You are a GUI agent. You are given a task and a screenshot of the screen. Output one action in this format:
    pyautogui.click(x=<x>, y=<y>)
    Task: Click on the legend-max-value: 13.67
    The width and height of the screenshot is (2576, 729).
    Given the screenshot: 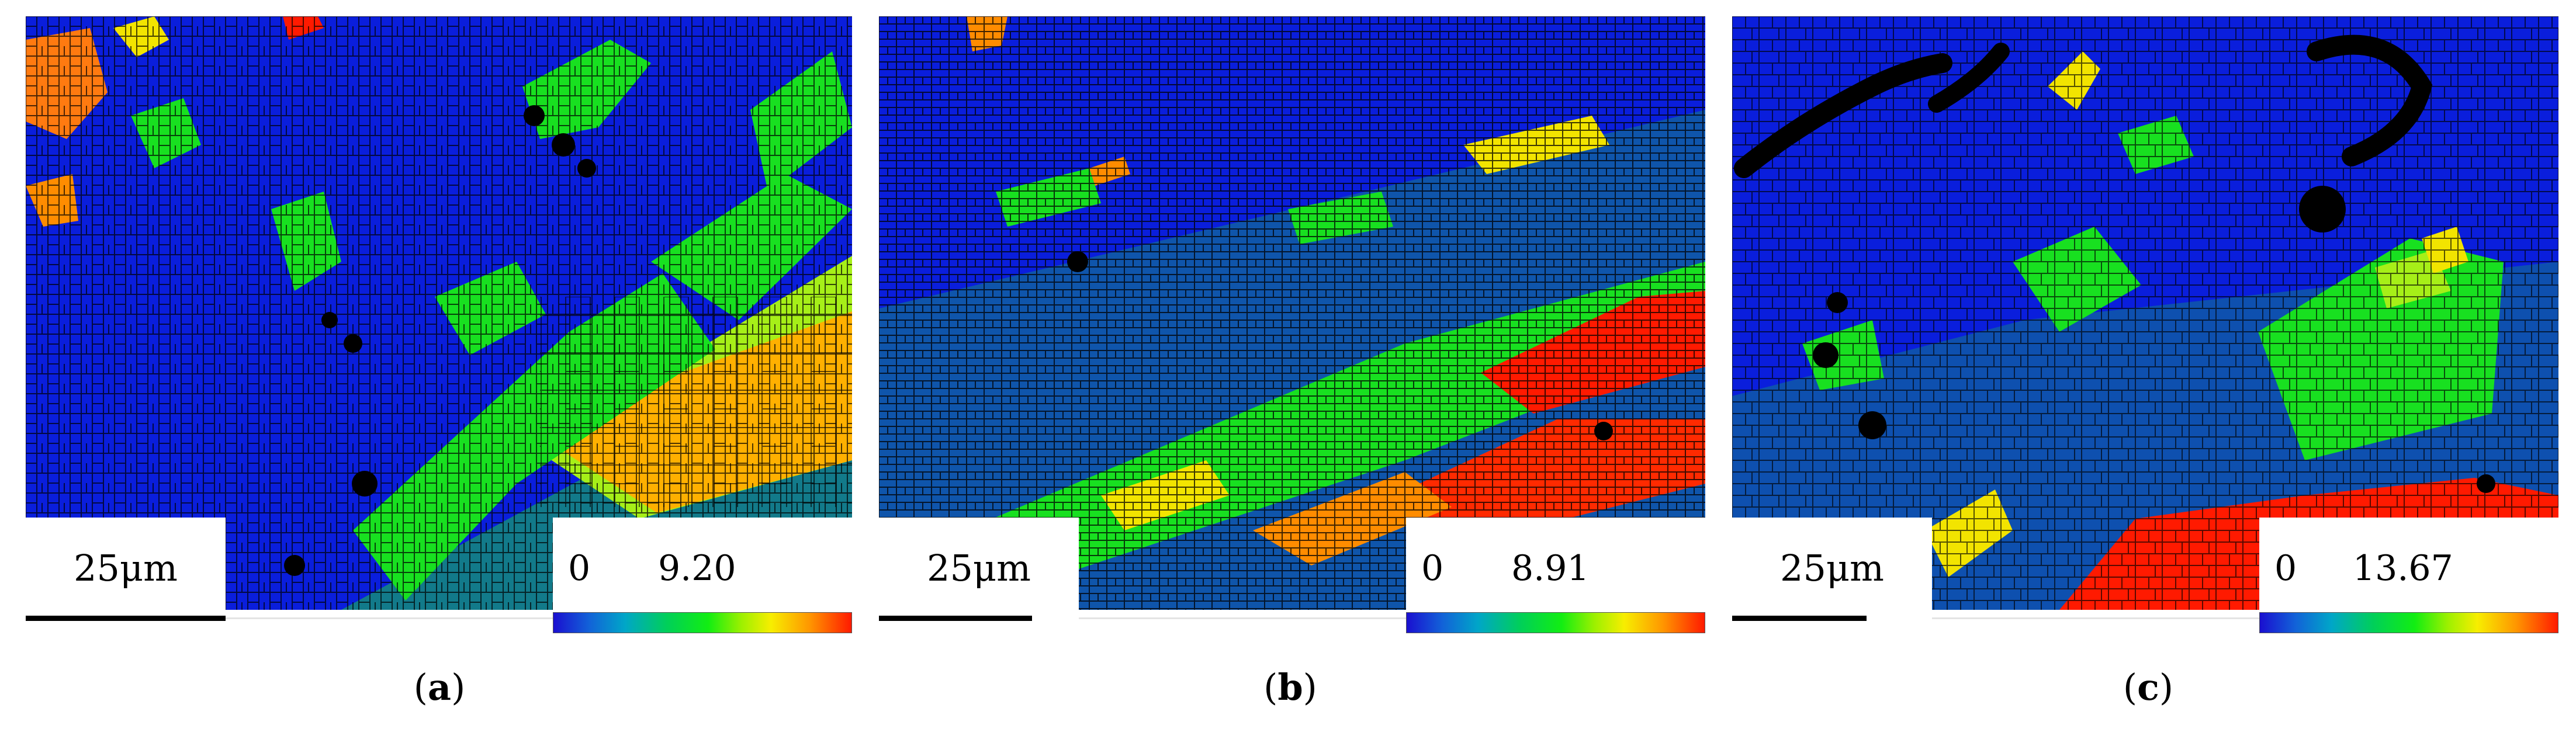 What is the action you would take?
    pyautogui.click(x=2403, y=568)
    